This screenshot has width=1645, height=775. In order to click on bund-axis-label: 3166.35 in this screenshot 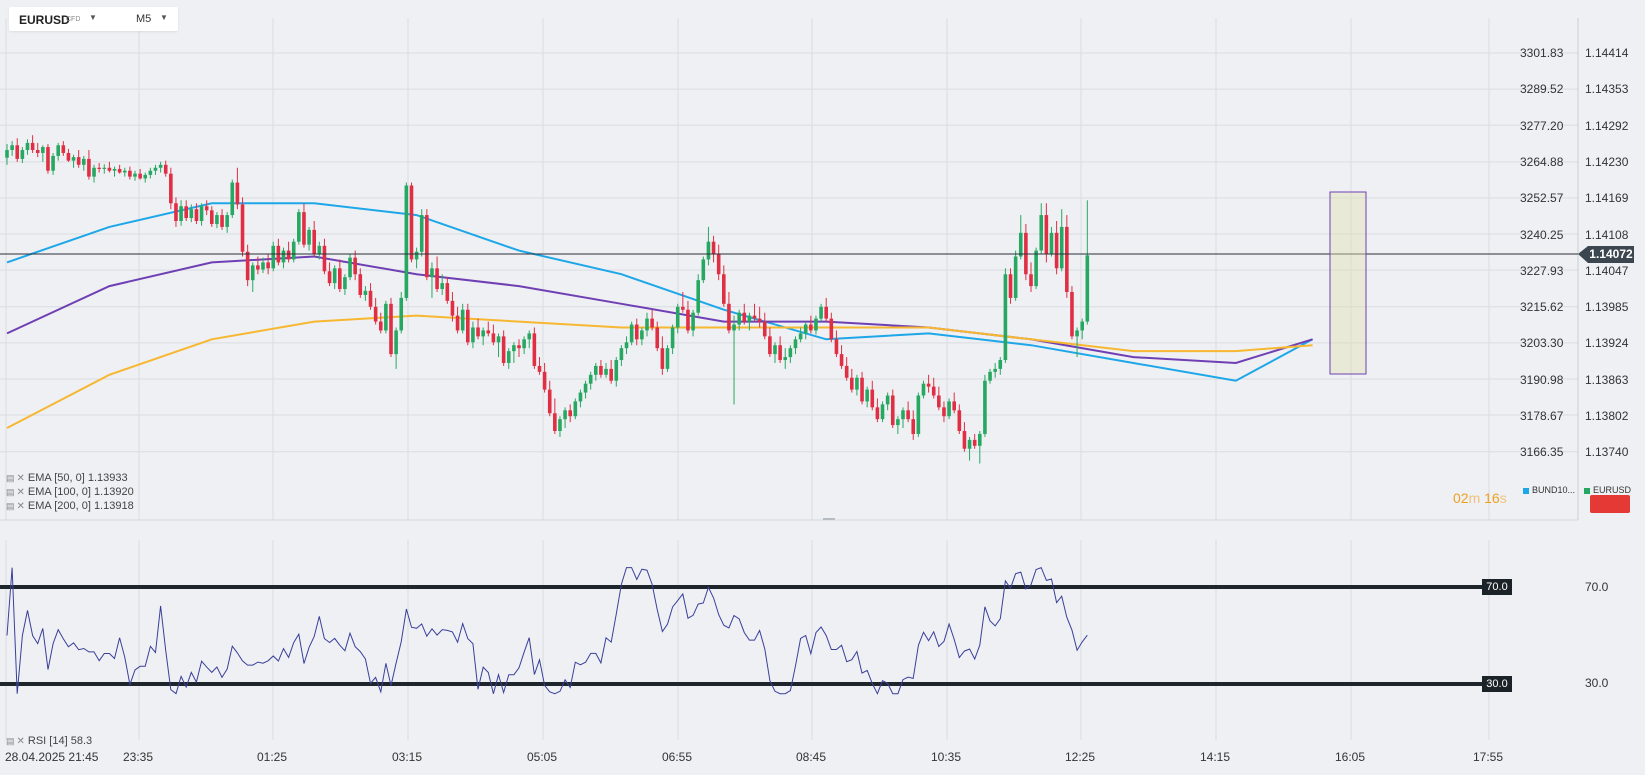, I will do `click(1542, 452)`.